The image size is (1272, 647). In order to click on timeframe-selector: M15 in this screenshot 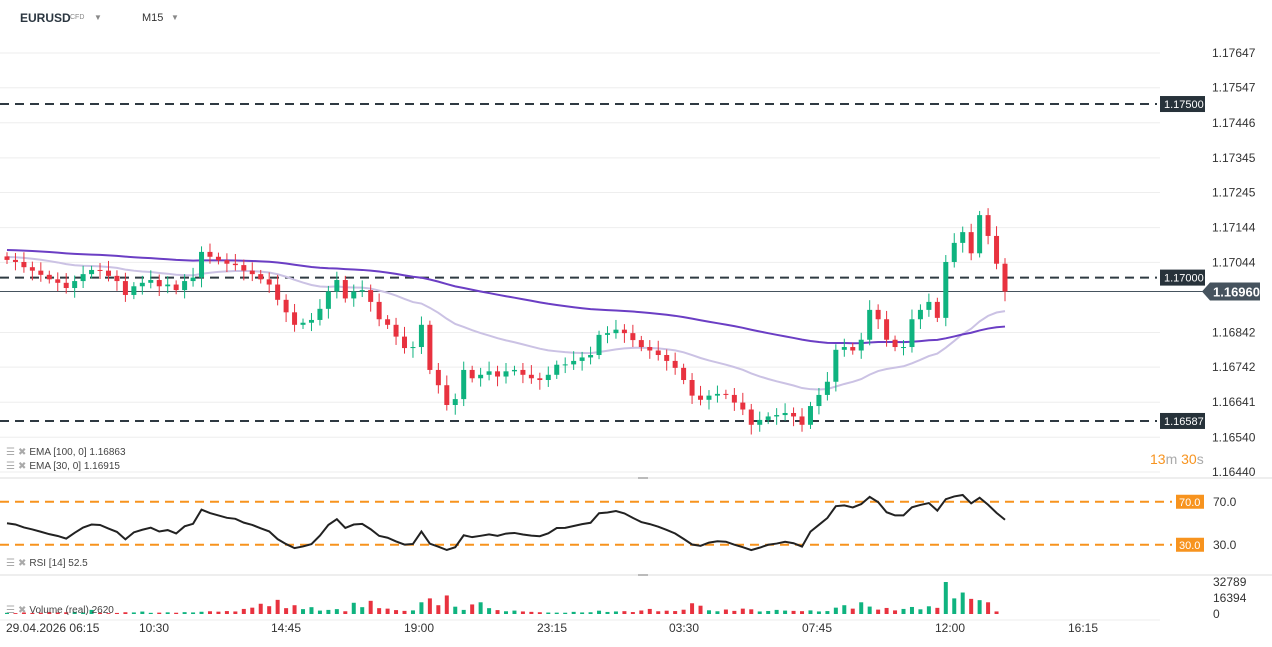, I will do `click(153, 18)`.